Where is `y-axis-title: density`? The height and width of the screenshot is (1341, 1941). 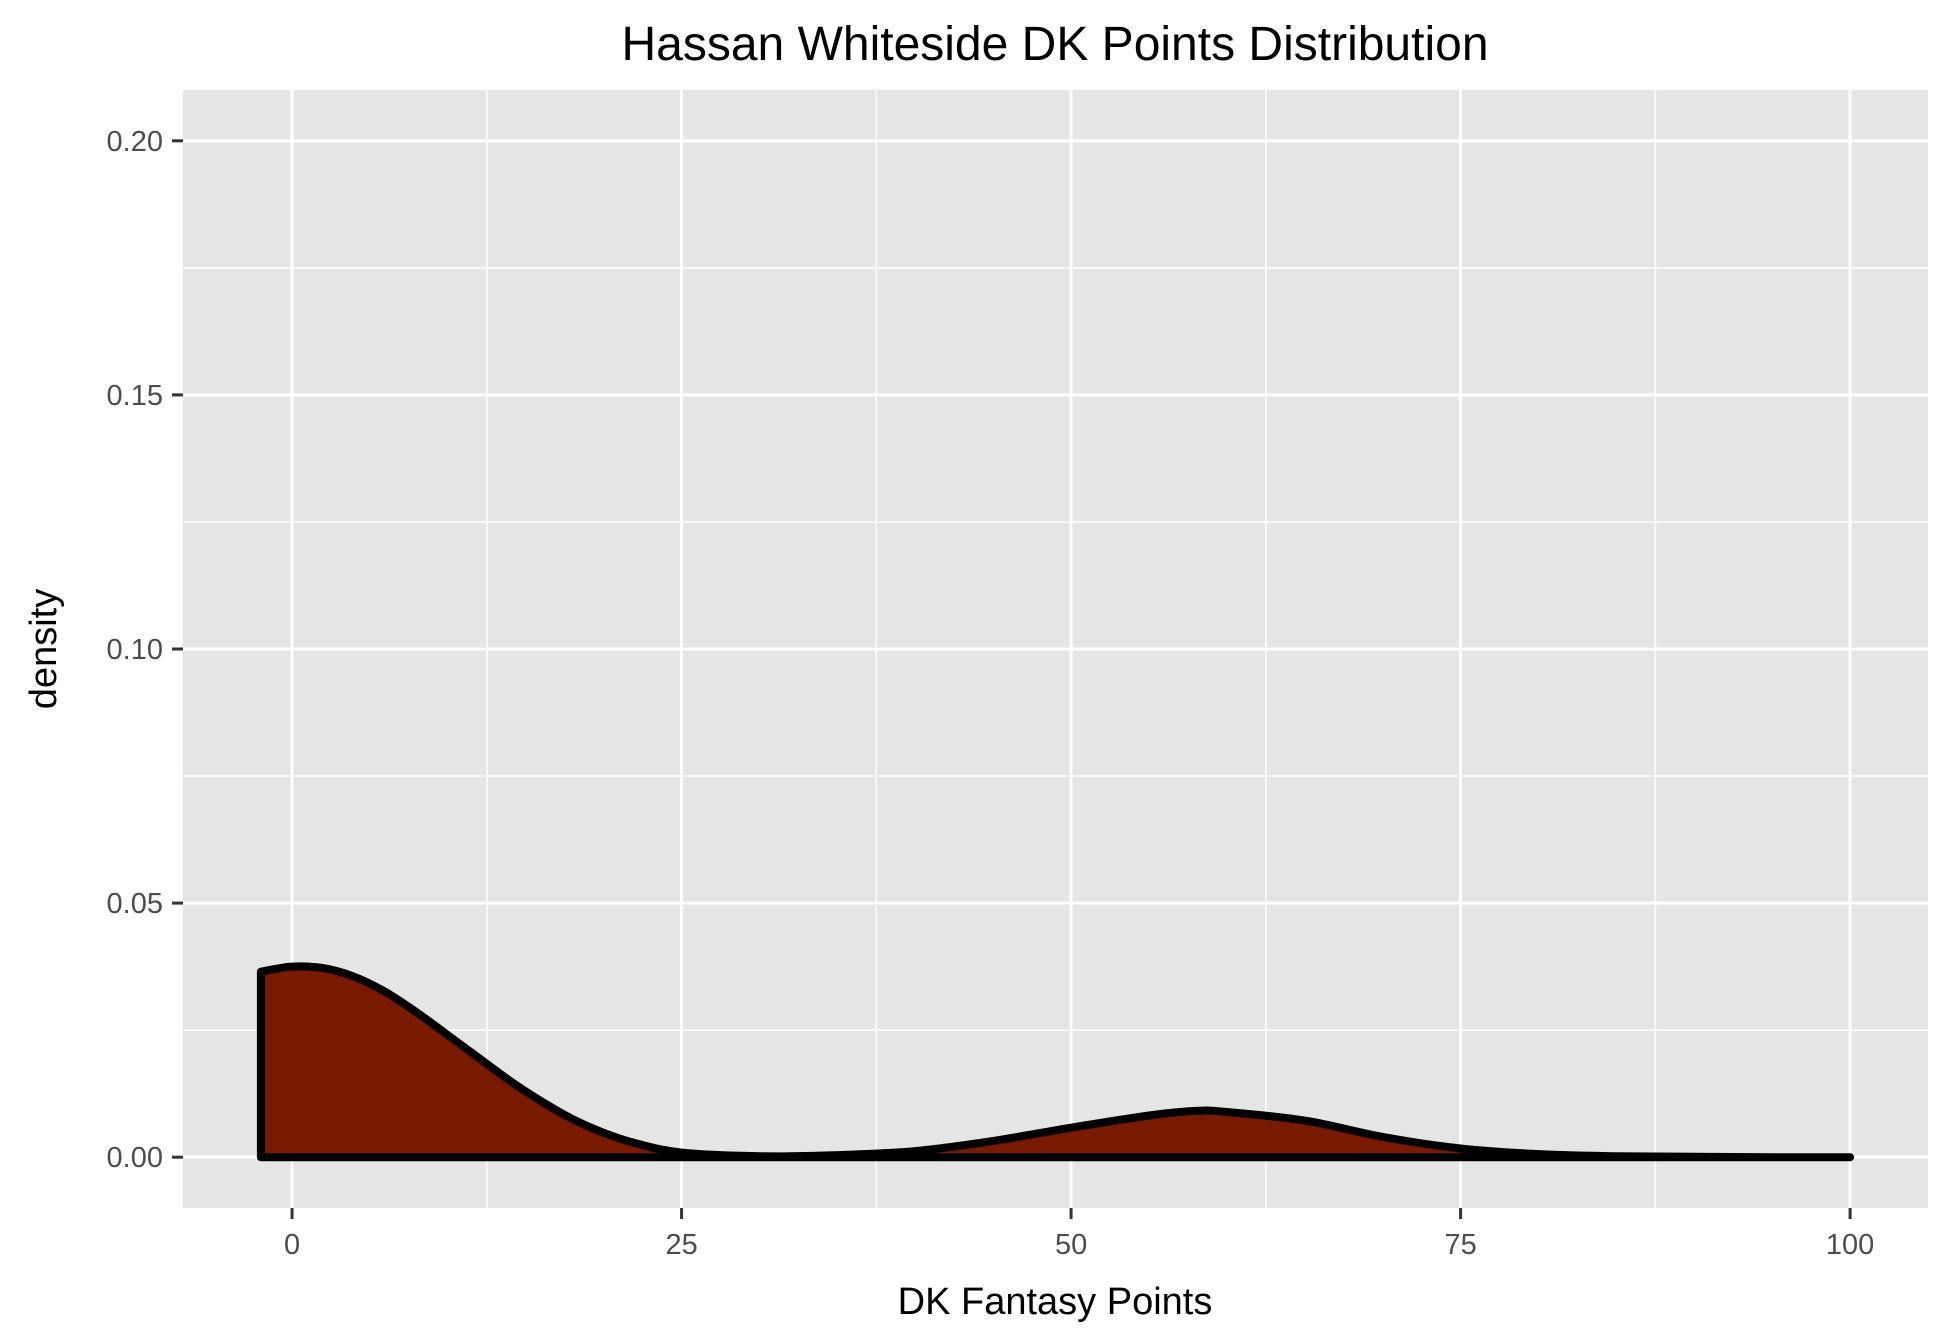 y-axis-title: density is located at coordinates (44, 649).